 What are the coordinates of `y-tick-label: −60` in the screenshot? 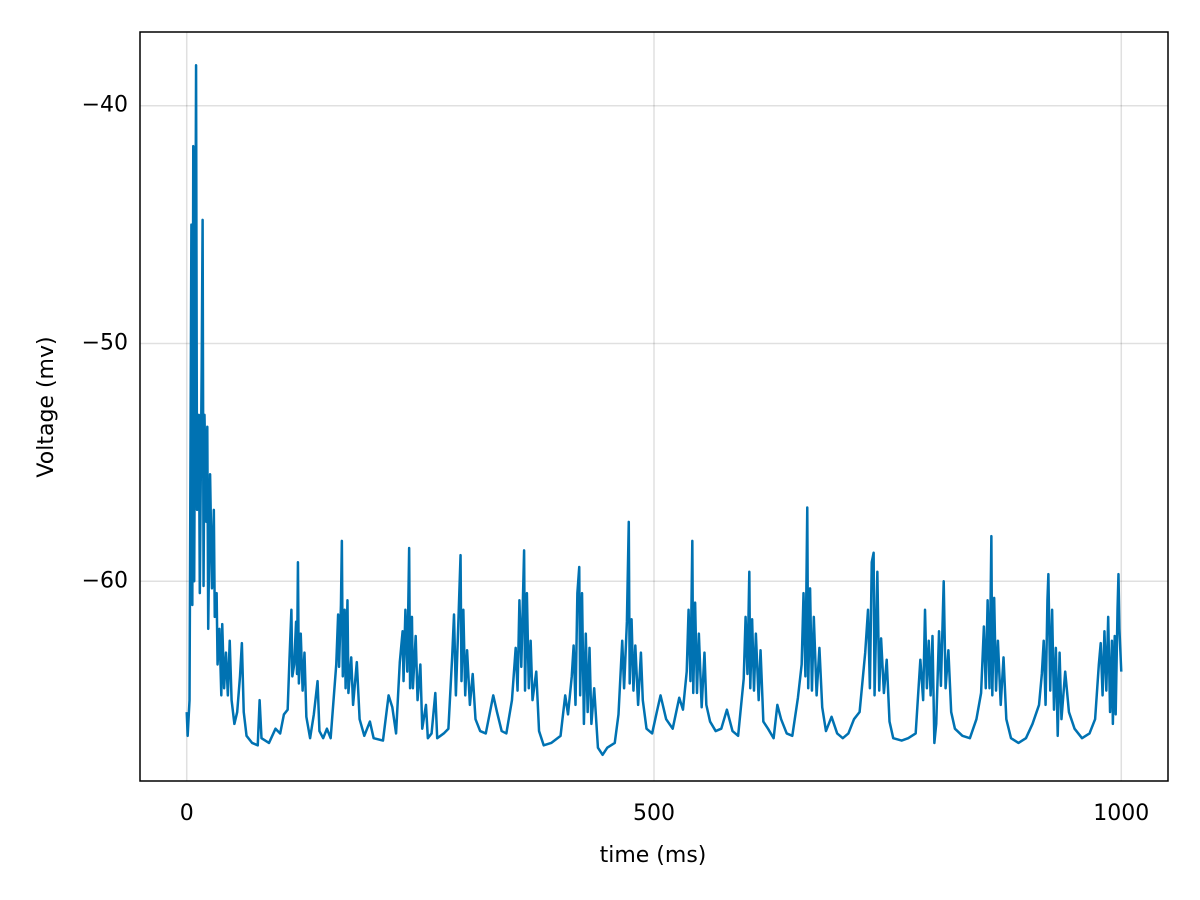 It's located at (105, 580).